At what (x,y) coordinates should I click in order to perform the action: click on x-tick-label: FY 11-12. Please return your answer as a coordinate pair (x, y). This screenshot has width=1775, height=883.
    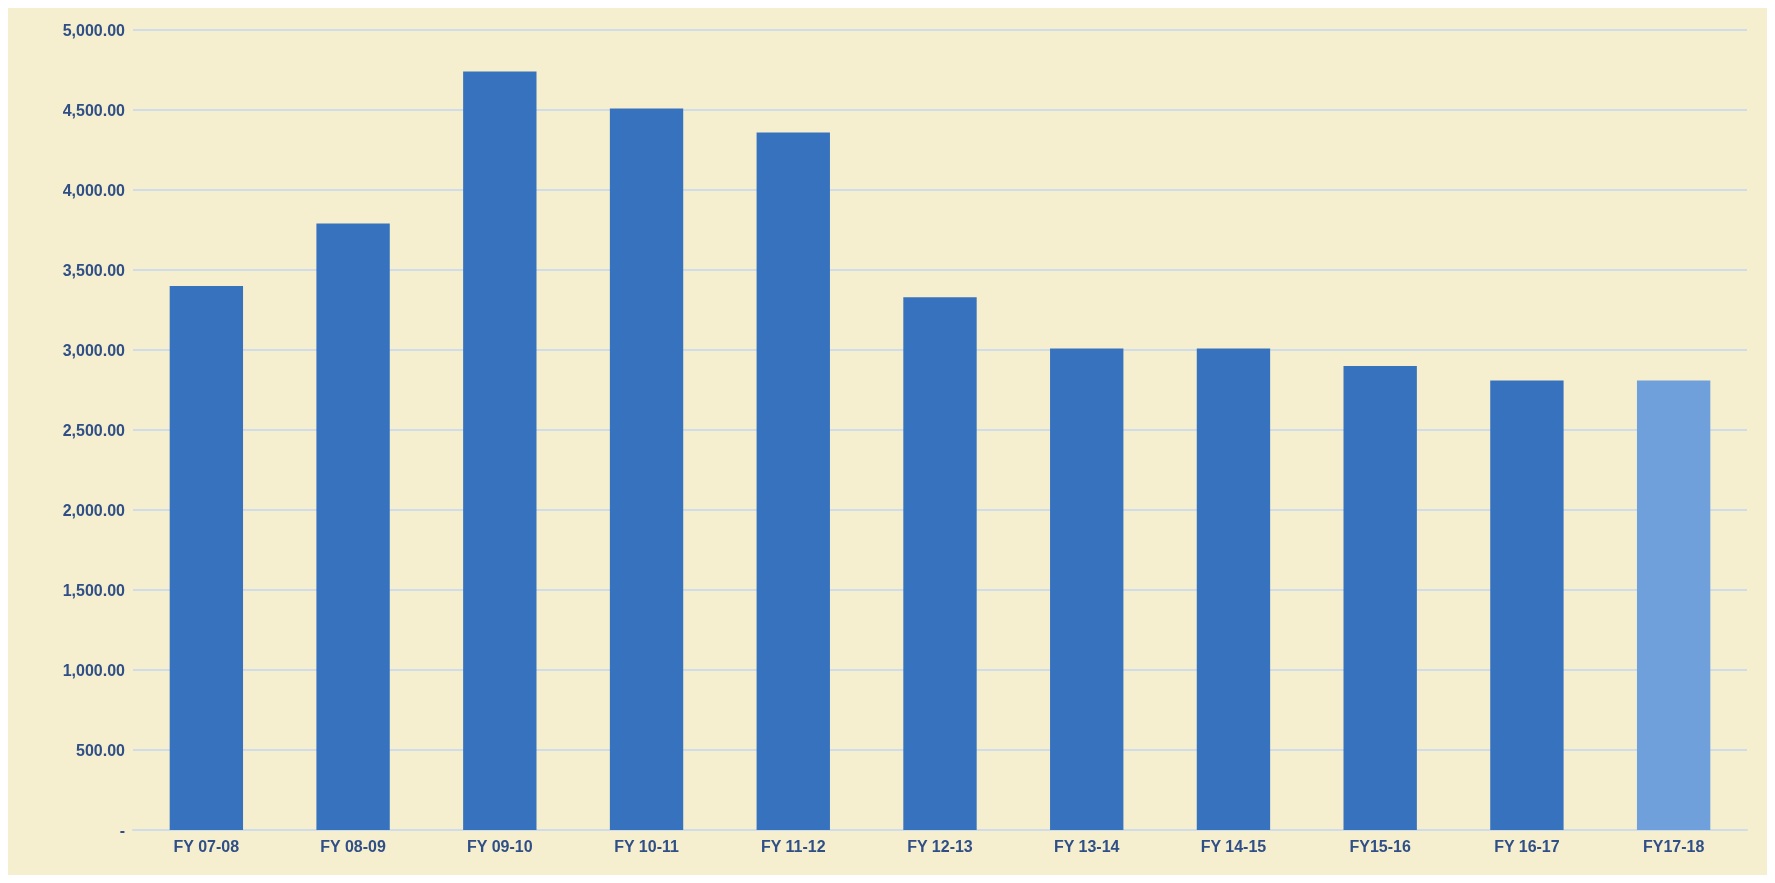
    Looking at the image, I should click on (793, 846).